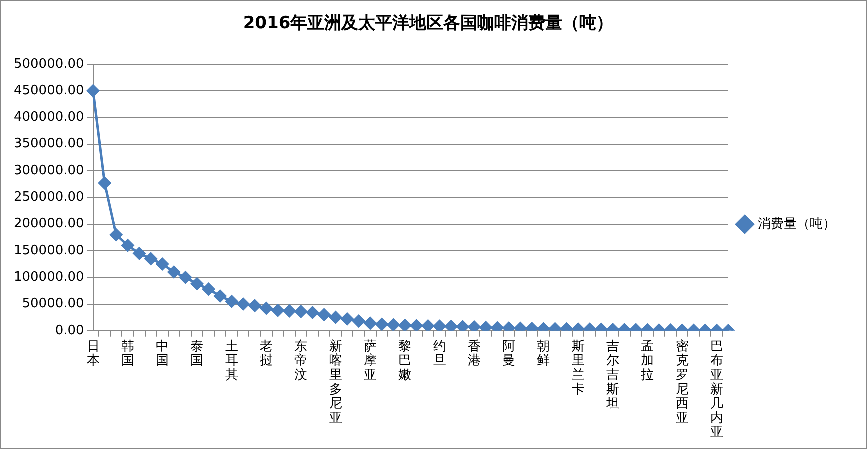  Describe the element at coordinates (127, 354) in the screenshot. I see `x-tick-label: 韩国` at that location.